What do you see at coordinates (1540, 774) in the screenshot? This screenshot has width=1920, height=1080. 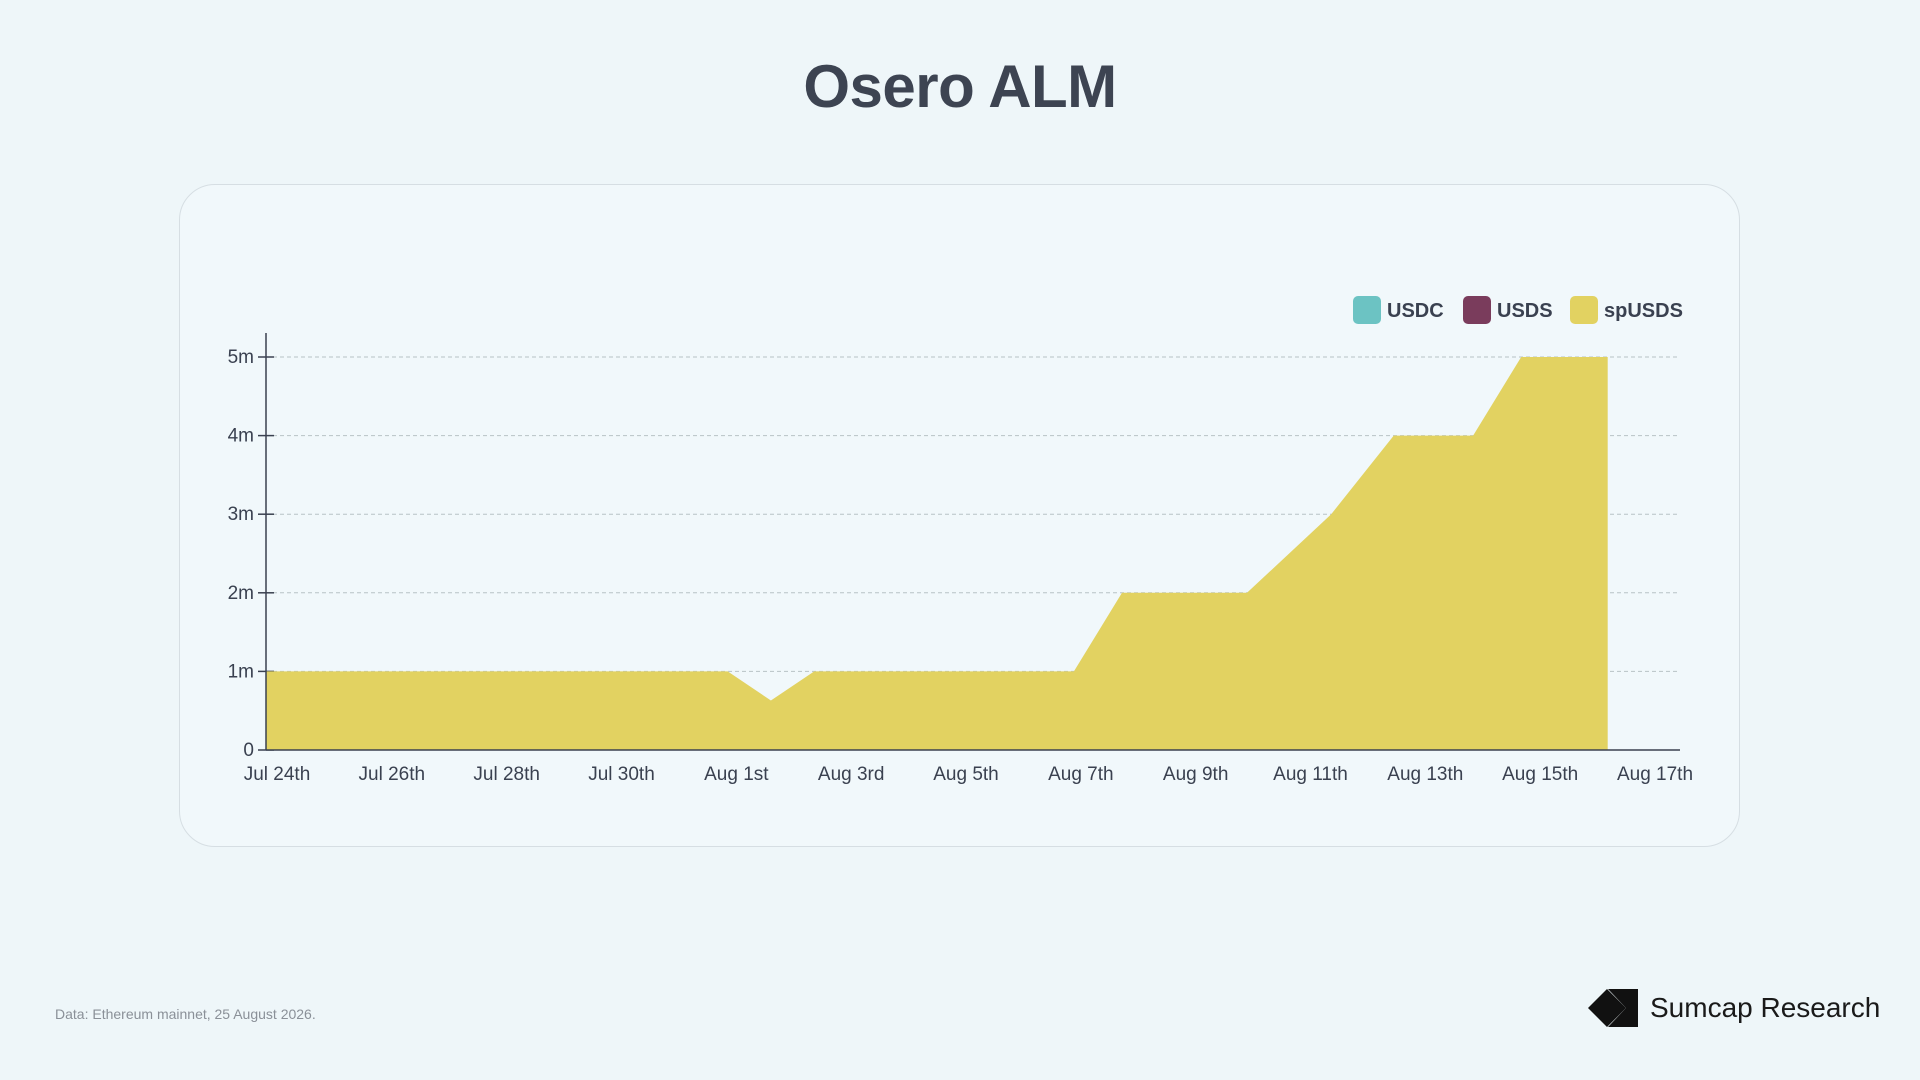 I see `x-tick-label: Aug 15th` at bounding box center [1540, 774].